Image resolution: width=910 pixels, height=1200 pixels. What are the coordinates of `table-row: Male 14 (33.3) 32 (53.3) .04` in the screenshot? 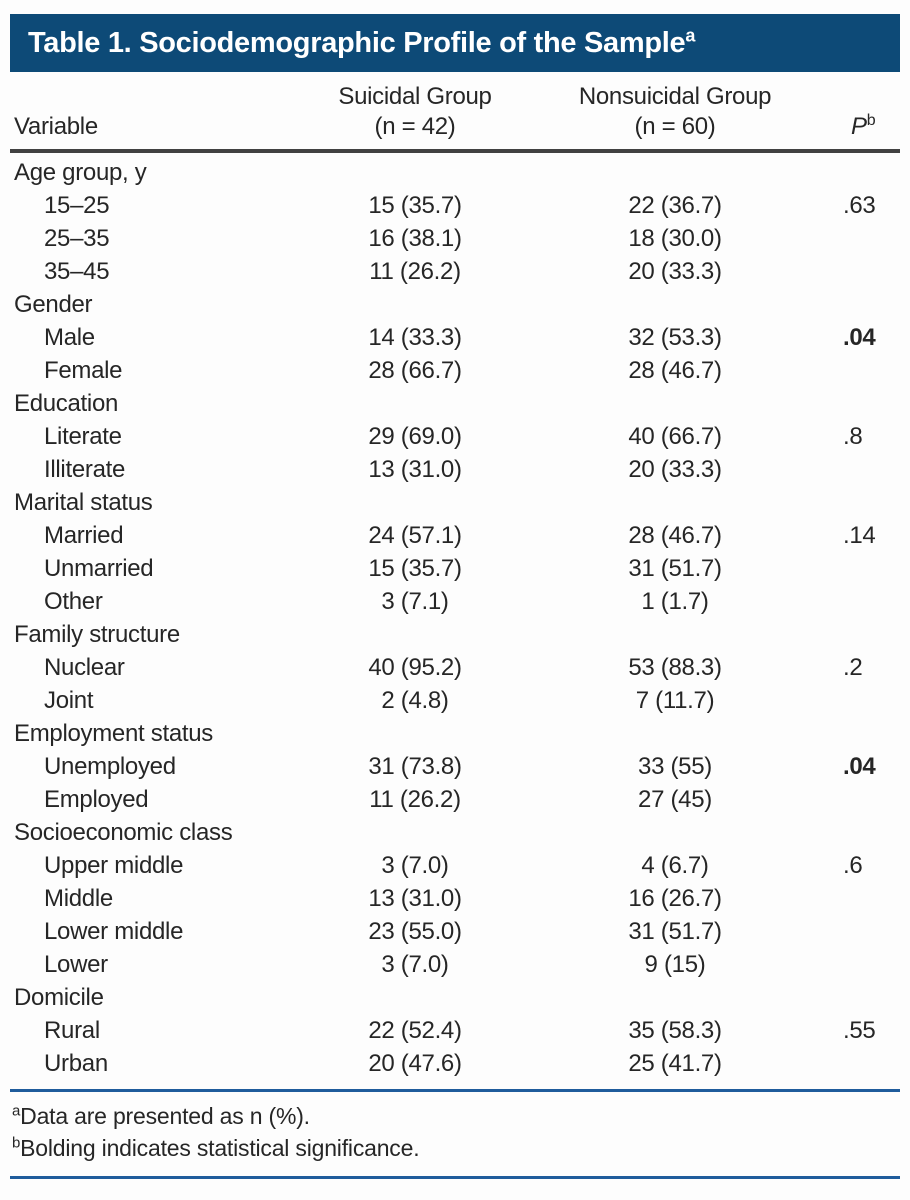 It's located at (455, 337).